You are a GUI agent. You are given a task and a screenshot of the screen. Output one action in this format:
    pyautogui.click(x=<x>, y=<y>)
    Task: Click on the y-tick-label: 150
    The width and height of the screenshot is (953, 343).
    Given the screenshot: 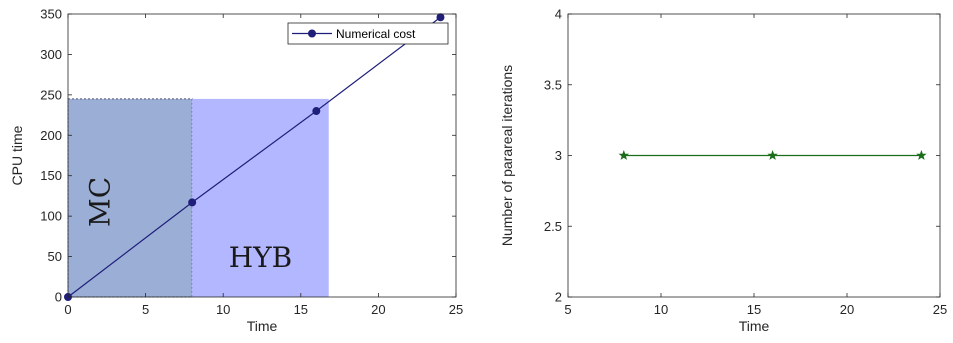 What is the action you would take?
    pyautogui.click(x=51, y=175)
    